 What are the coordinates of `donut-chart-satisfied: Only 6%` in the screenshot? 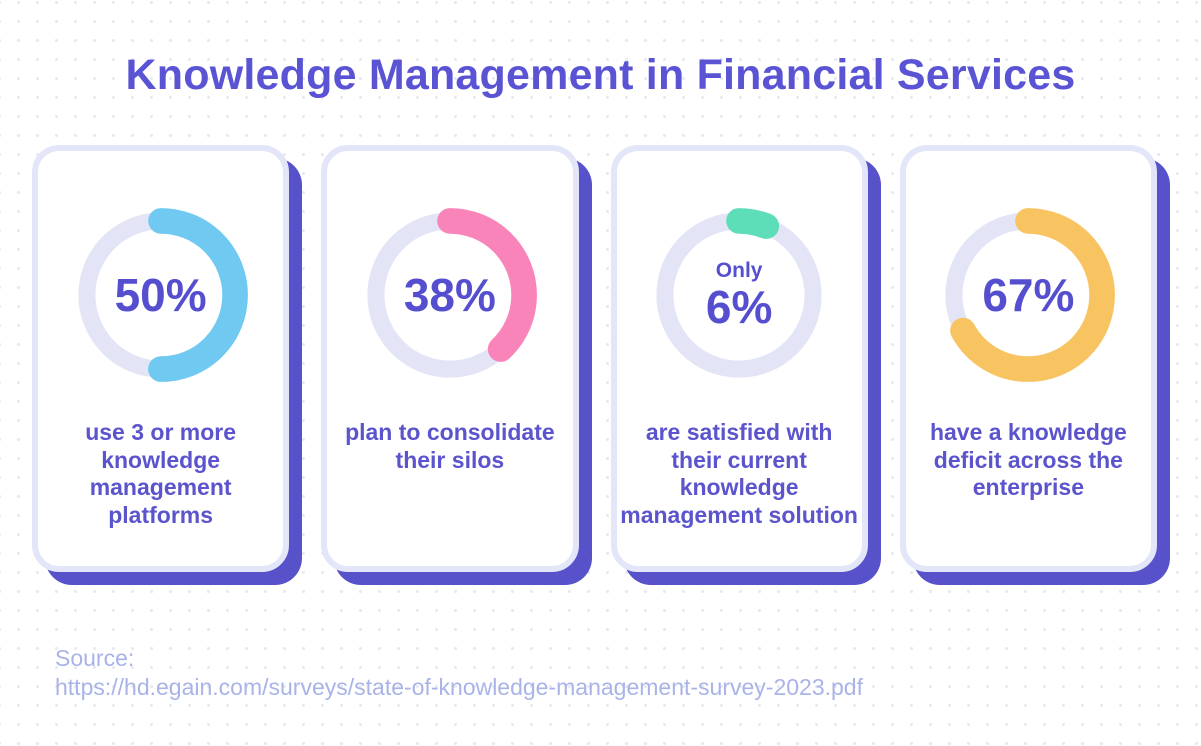 It's located at (739, 295).